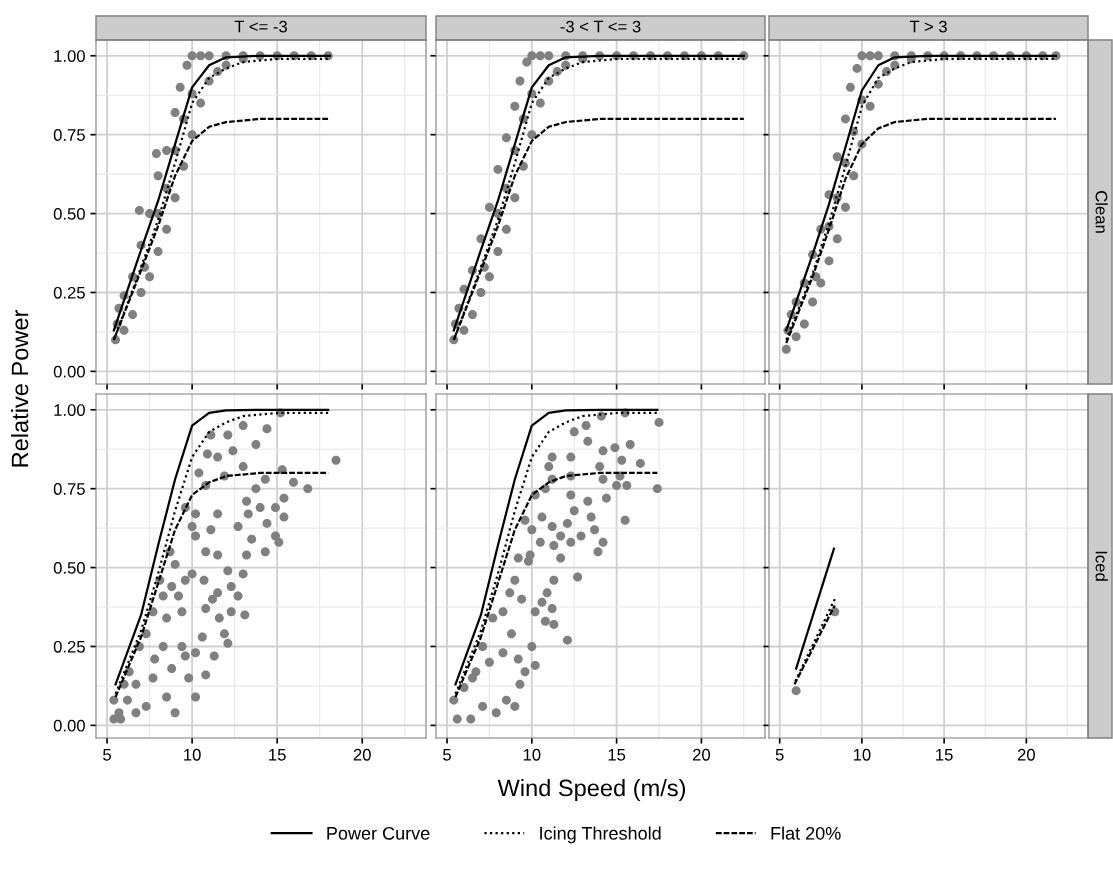 Image resolution: width=1113 pixels, height=882 pixels. Describe the element at coordinates (591, 790) in the screenshot. I see `x-axis-title: Wind Speed (m/s)` at that location.